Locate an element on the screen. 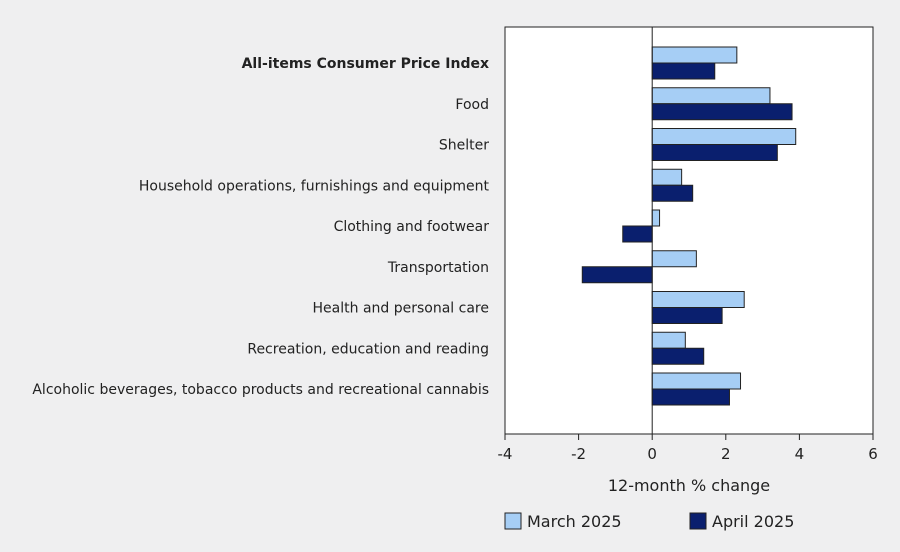 Image resolution: width=900 pixels, height=552 pixels. category-label-0: All-items Consumer Price Index is located at coordinates (365, 64).